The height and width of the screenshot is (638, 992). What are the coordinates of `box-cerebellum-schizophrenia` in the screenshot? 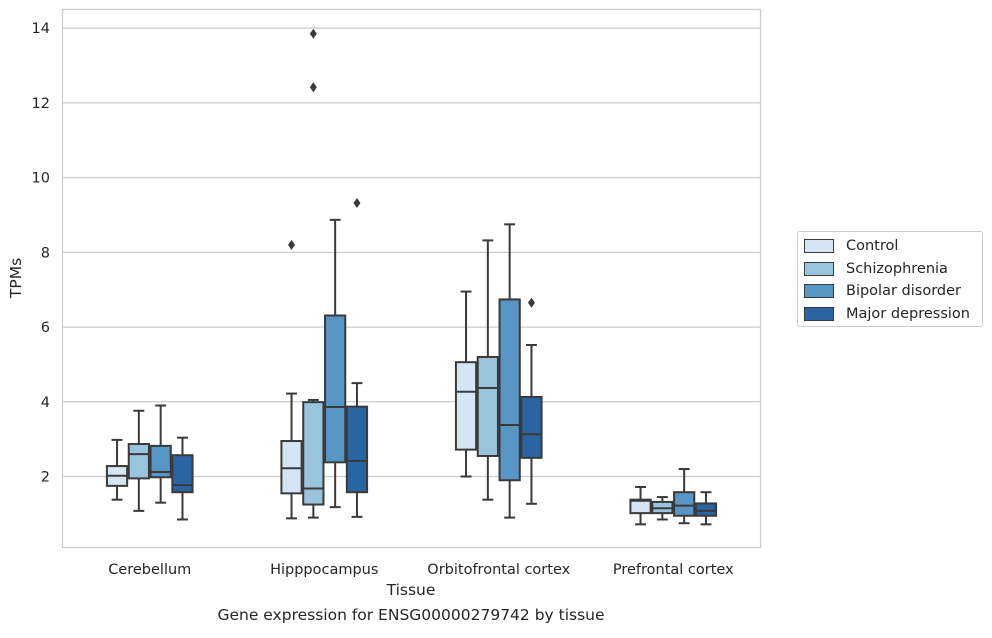 It's located at (138, 460).